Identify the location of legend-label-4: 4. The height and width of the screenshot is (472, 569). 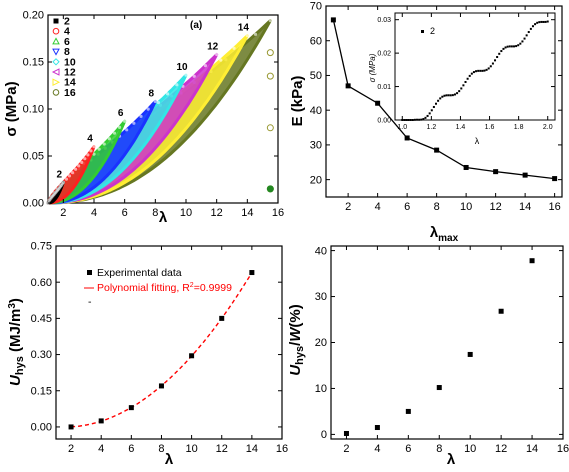
(67, 32).